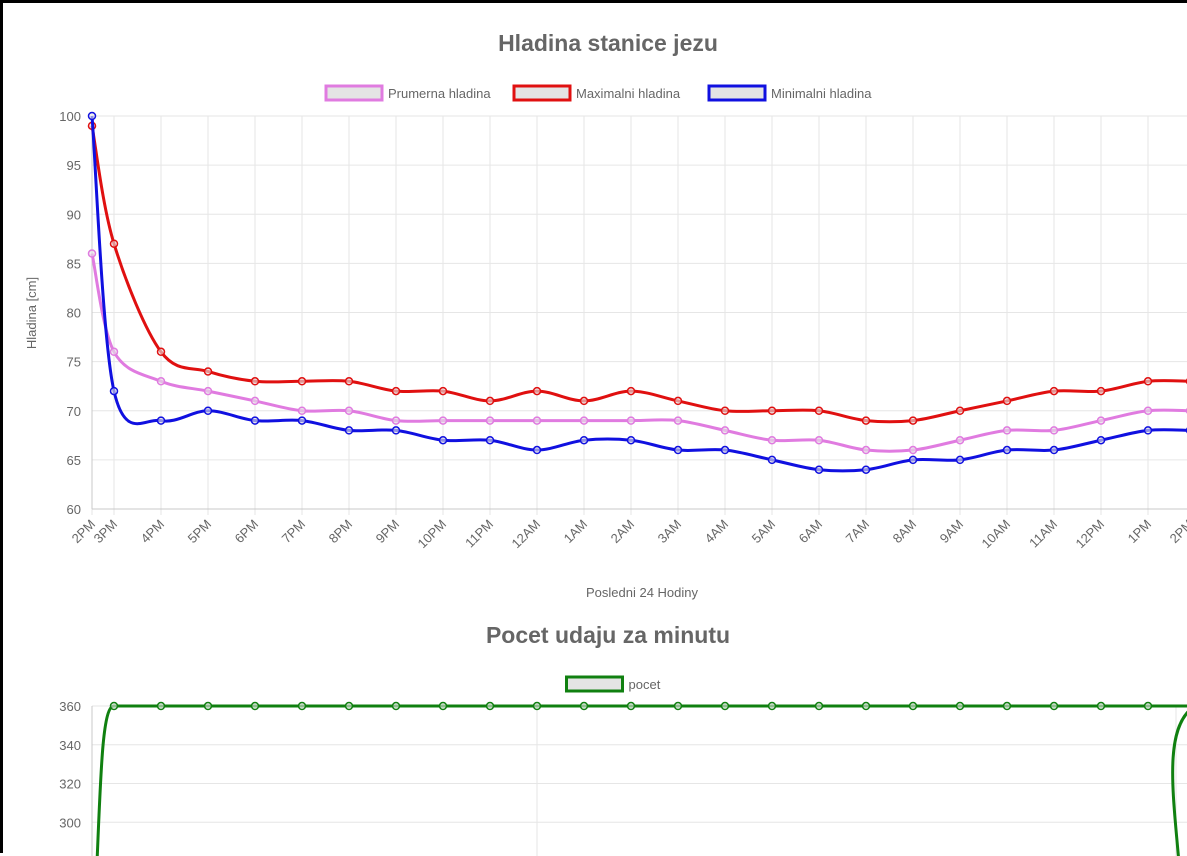 This screenshot has width=1187, height=856. What do you see at coordinates (200, 532) in the screenshot?
I see `x-tick-label: 5PM` at bounding box center [200, 532].